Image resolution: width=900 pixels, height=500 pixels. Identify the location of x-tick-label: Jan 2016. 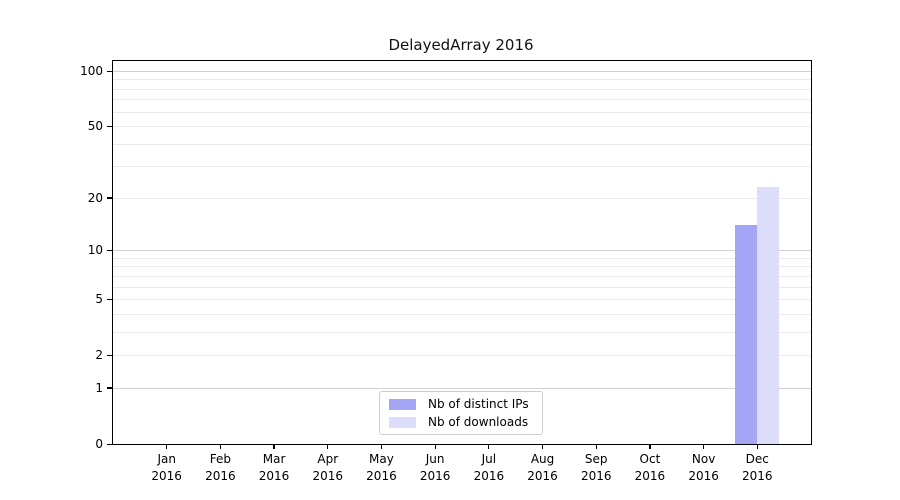
(167, 468).